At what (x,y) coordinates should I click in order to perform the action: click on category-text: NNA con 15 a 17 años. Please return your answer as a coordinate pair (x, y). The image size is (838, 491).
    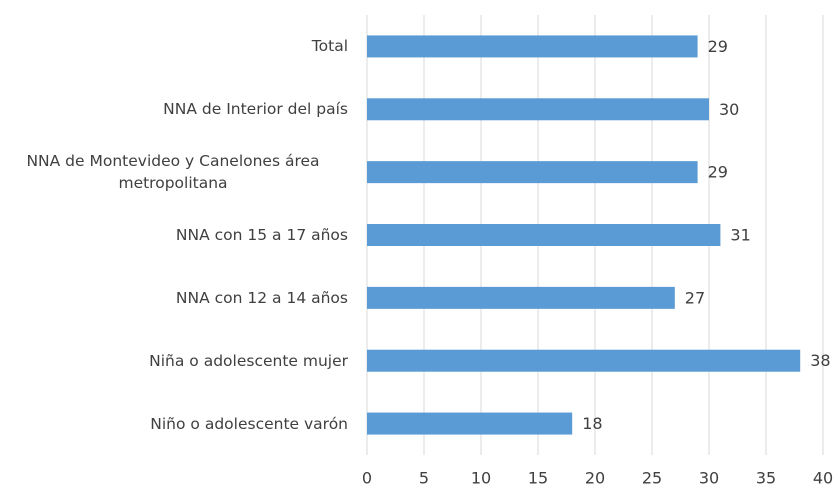
    Looking at the image, I should click on (261, 235).